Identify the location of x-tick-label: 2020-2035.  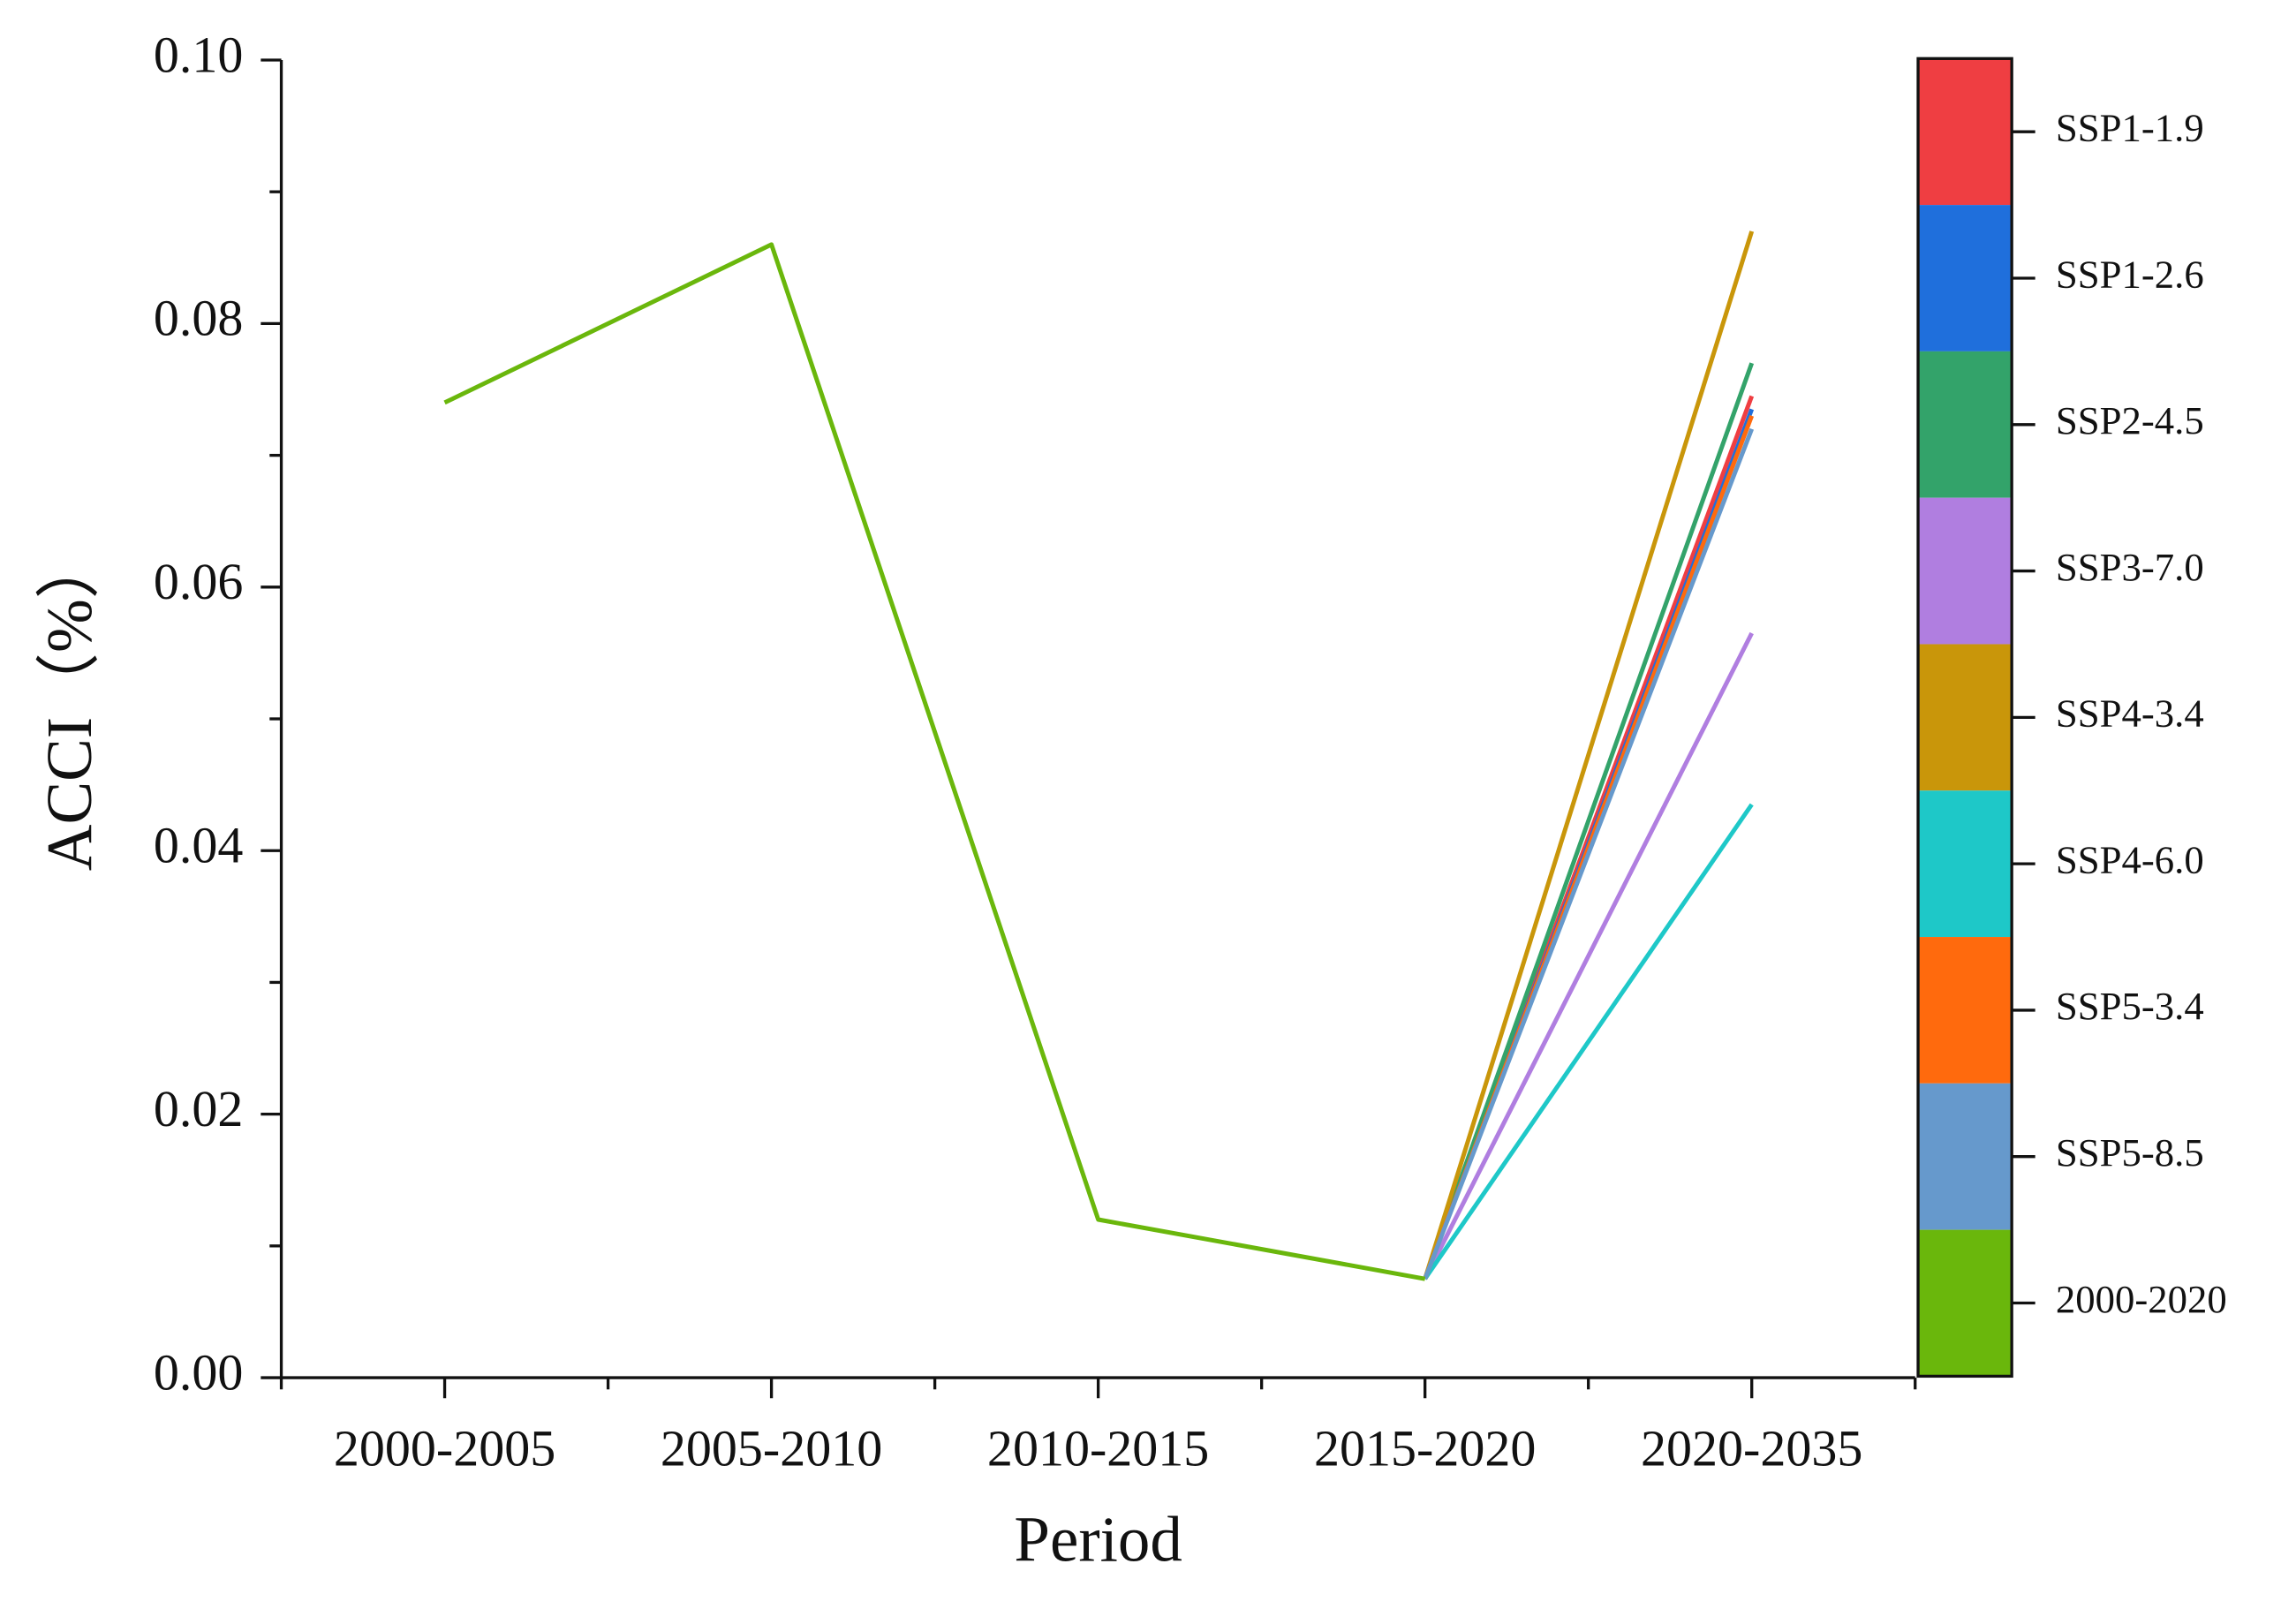
(1751, 1448).